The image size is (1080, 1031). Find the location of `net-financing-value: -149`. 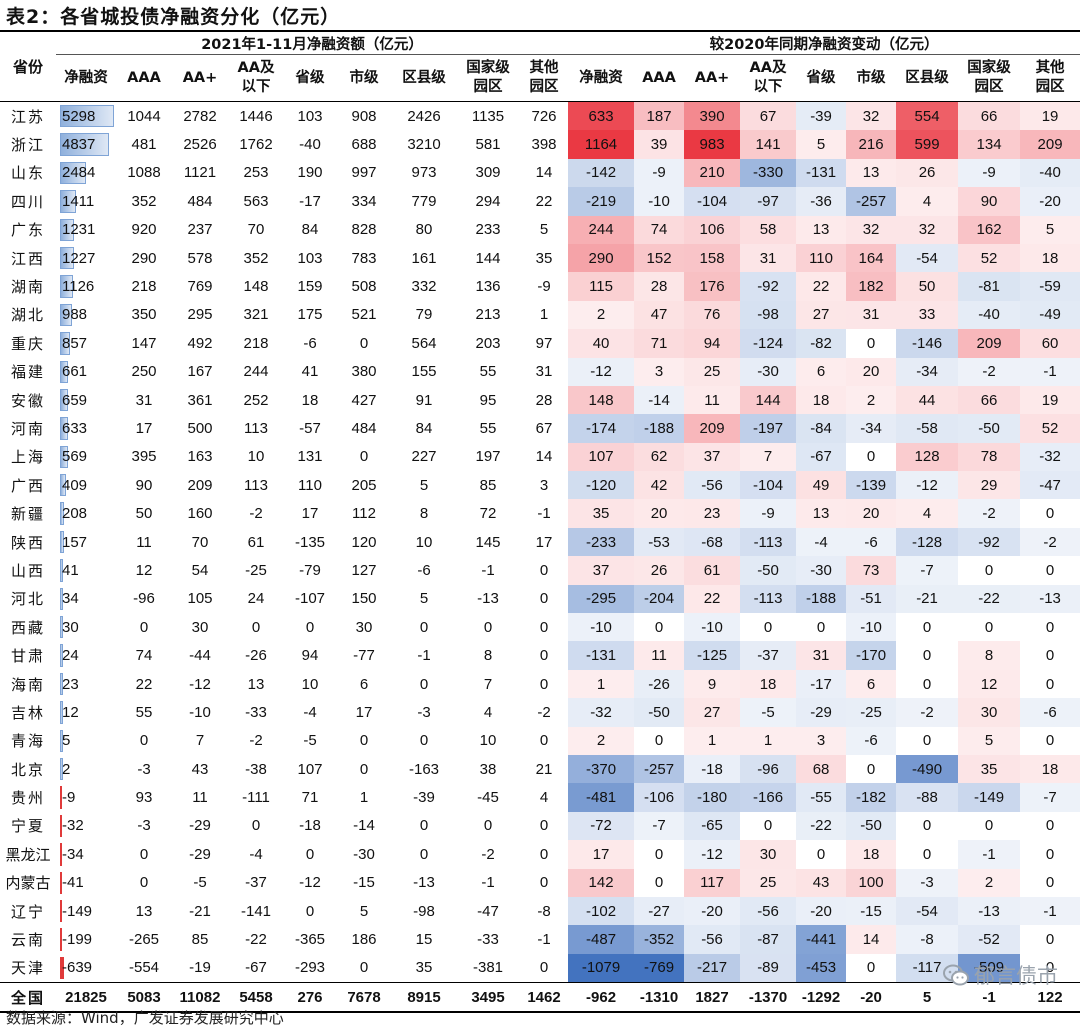

net-financing-value: -149 is located at coordinates (77, 911).